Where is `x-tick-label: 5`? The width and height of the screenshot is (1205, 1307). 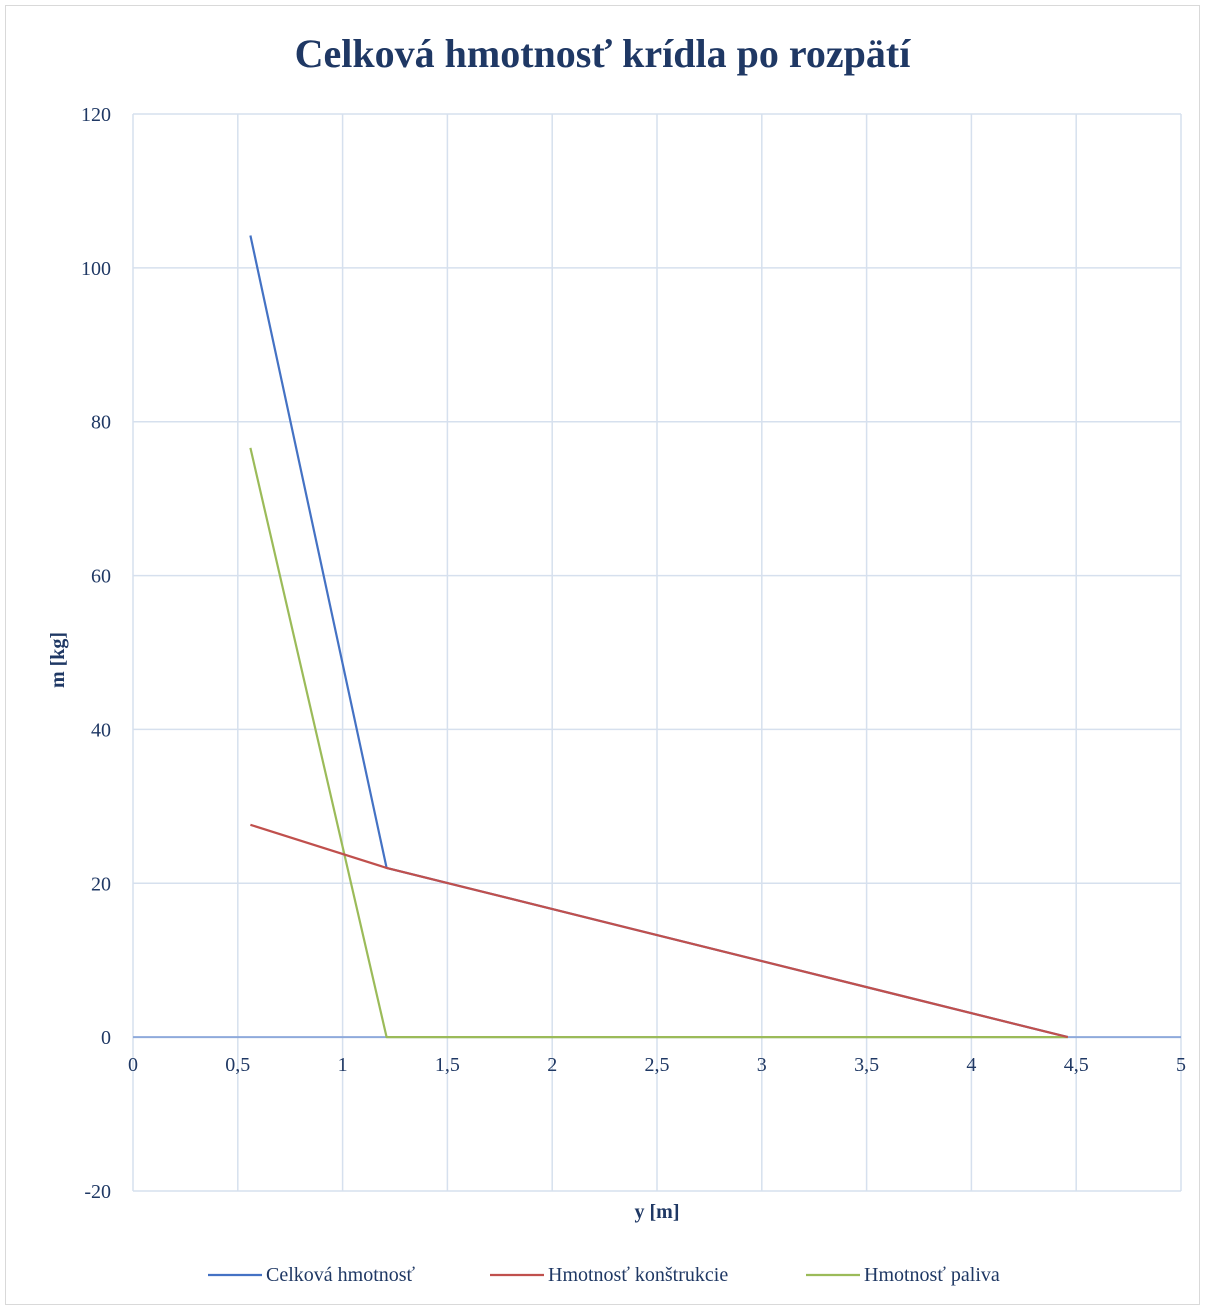 x-tick-label: 5 is located at coordinates (1181, 1065).